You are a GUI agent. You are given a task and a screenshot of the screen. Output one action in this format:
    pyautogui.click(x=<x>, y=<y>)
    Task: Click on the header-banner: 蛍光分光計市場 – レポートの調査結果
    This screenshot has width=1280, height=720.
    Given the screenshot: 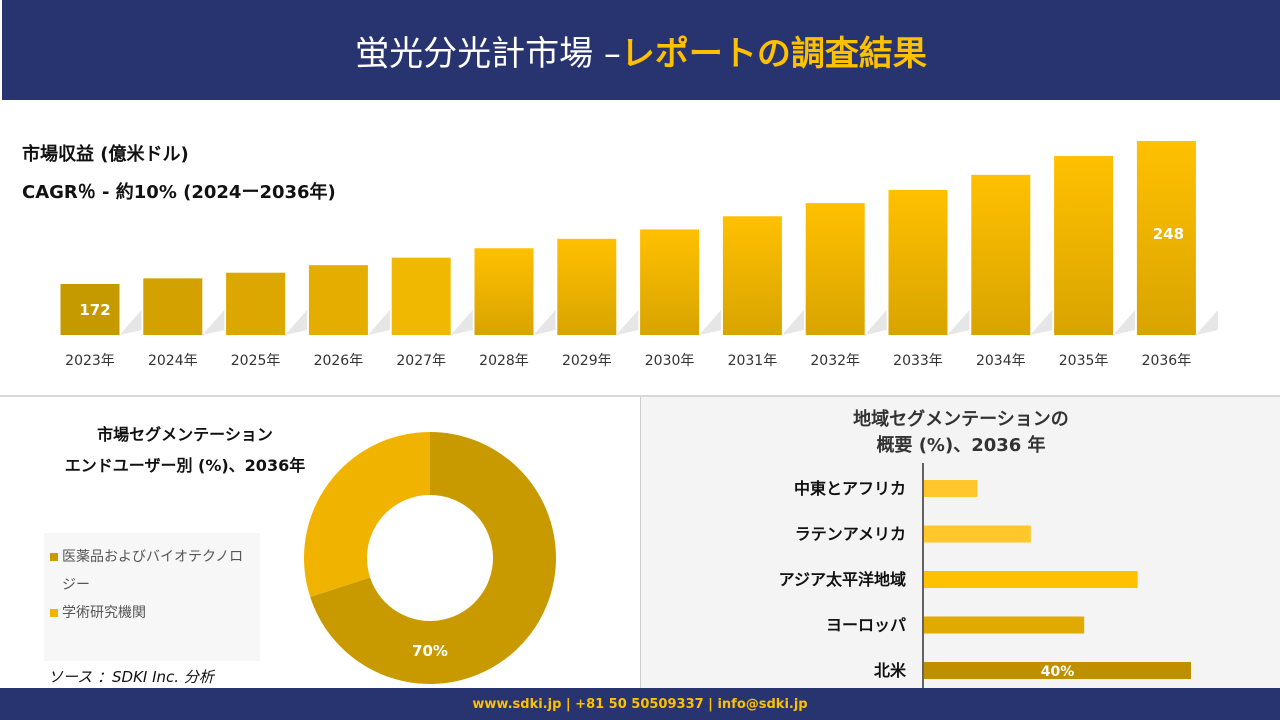 What is the action you would take?
    pyautogui.click(x=641, y=50)
    